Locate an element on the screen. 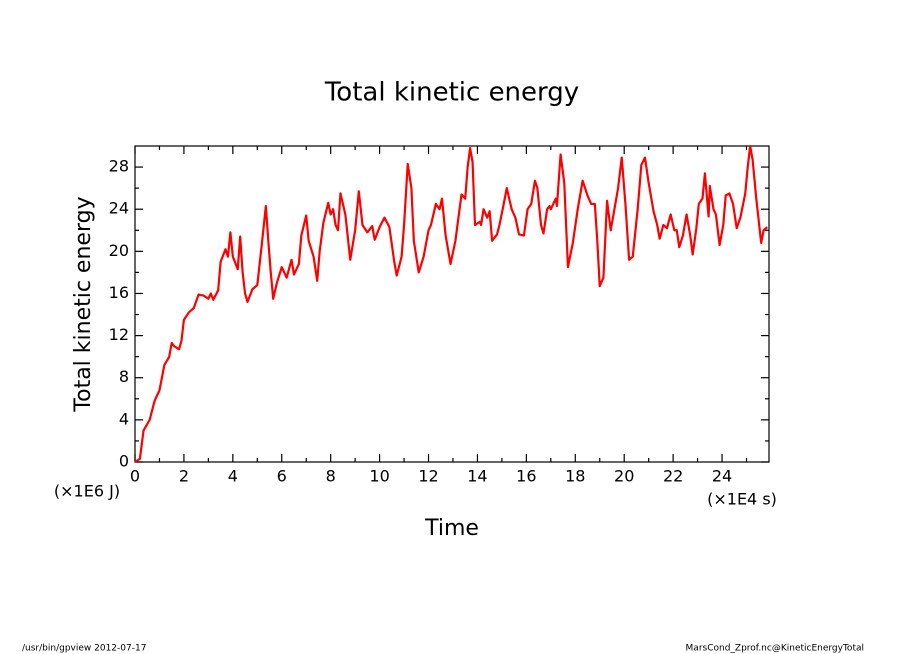 This screenshot has width=904, height=654. x-tick-label: 4 is located at coordinates (233, 476).